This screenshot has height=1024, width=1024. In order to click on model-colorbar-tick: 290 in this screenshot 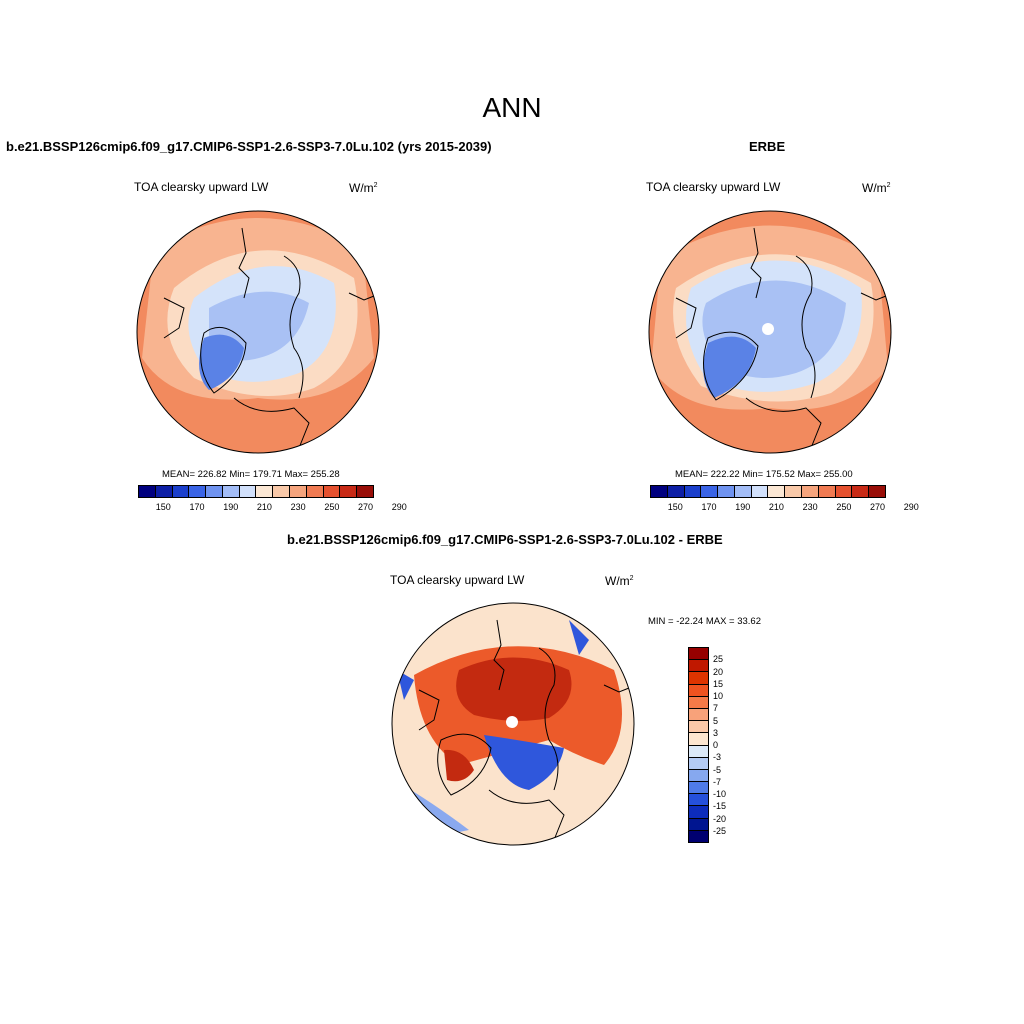, I will do `click(399, 507)`.